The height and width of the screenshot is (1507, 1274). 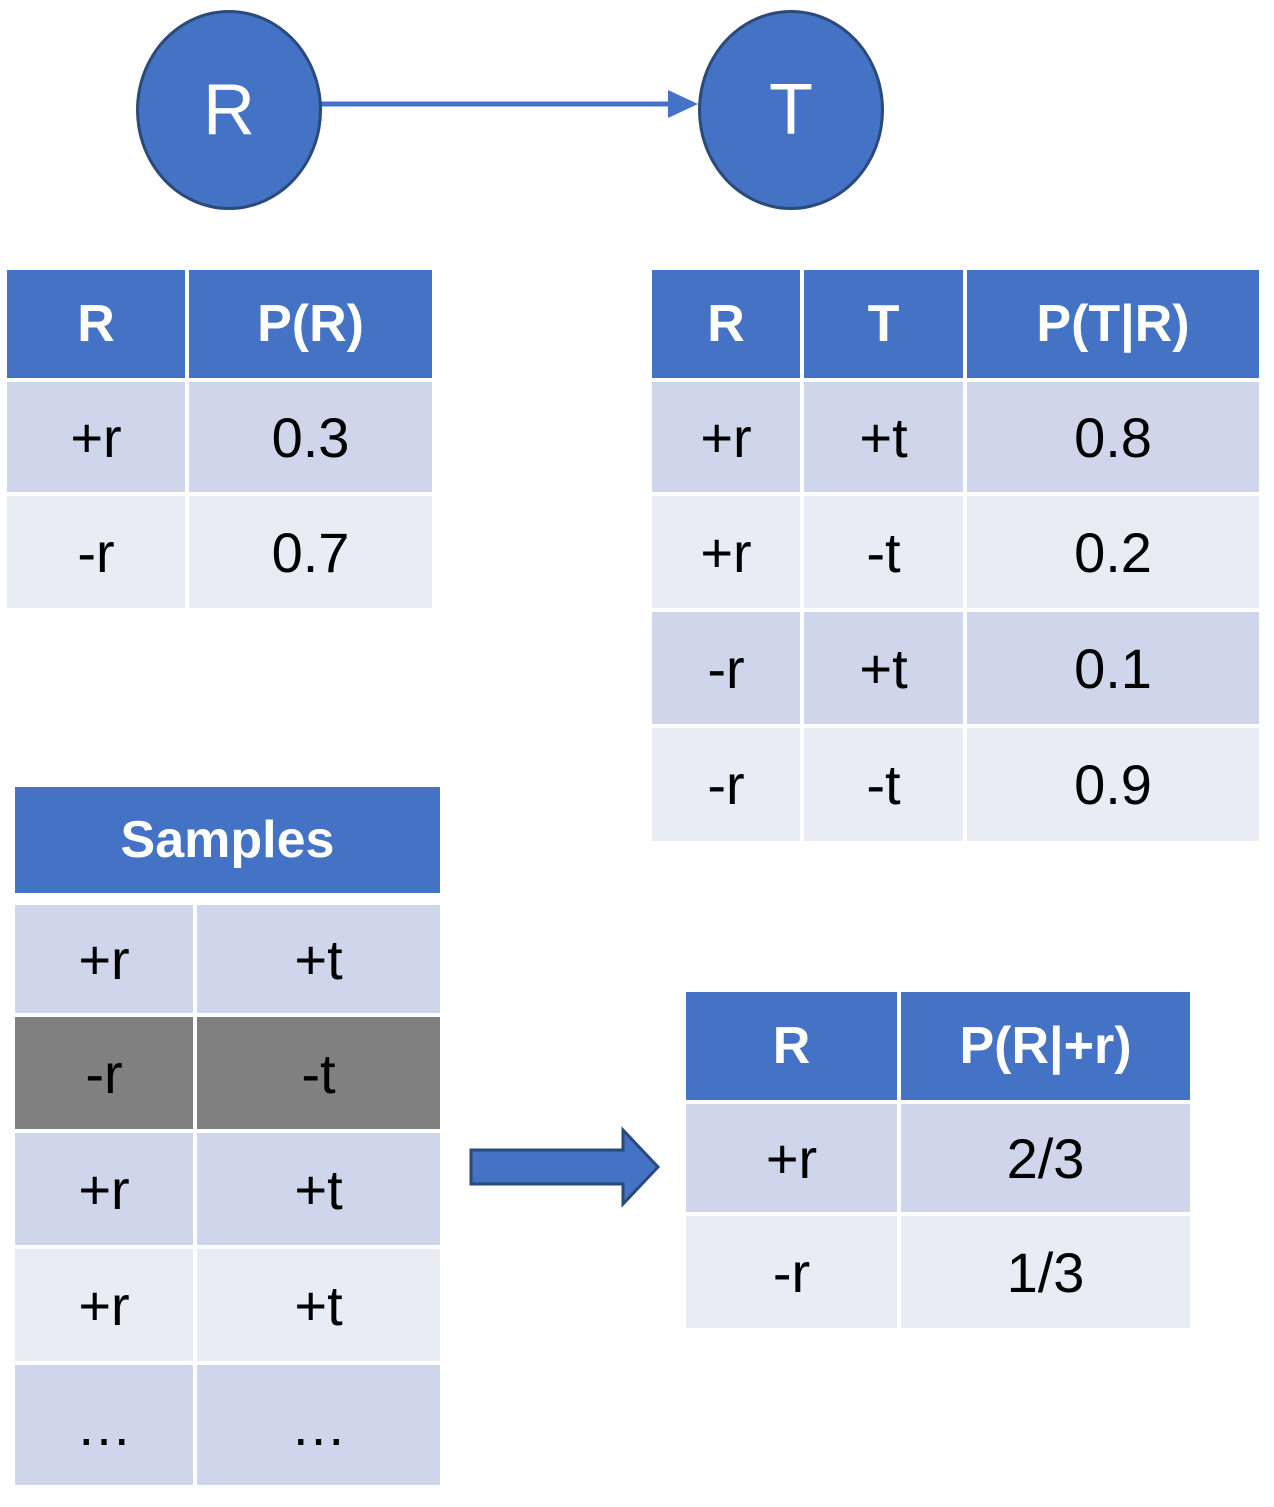 I want to click on cell-prob: 0.3, so click(x=310, y=437).